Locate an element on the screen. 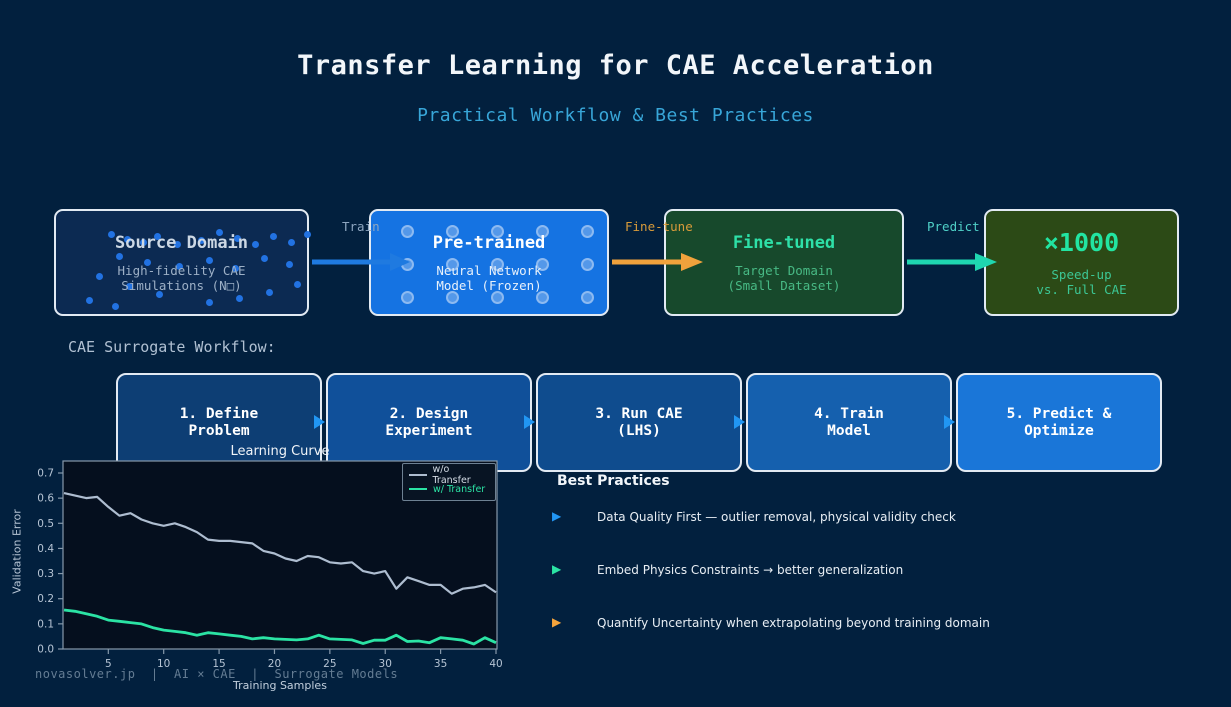 This screenshot has height=707, width=1231. page-subtitle: Practical Workflow & Best Practices is located at coordinates (615, 115).